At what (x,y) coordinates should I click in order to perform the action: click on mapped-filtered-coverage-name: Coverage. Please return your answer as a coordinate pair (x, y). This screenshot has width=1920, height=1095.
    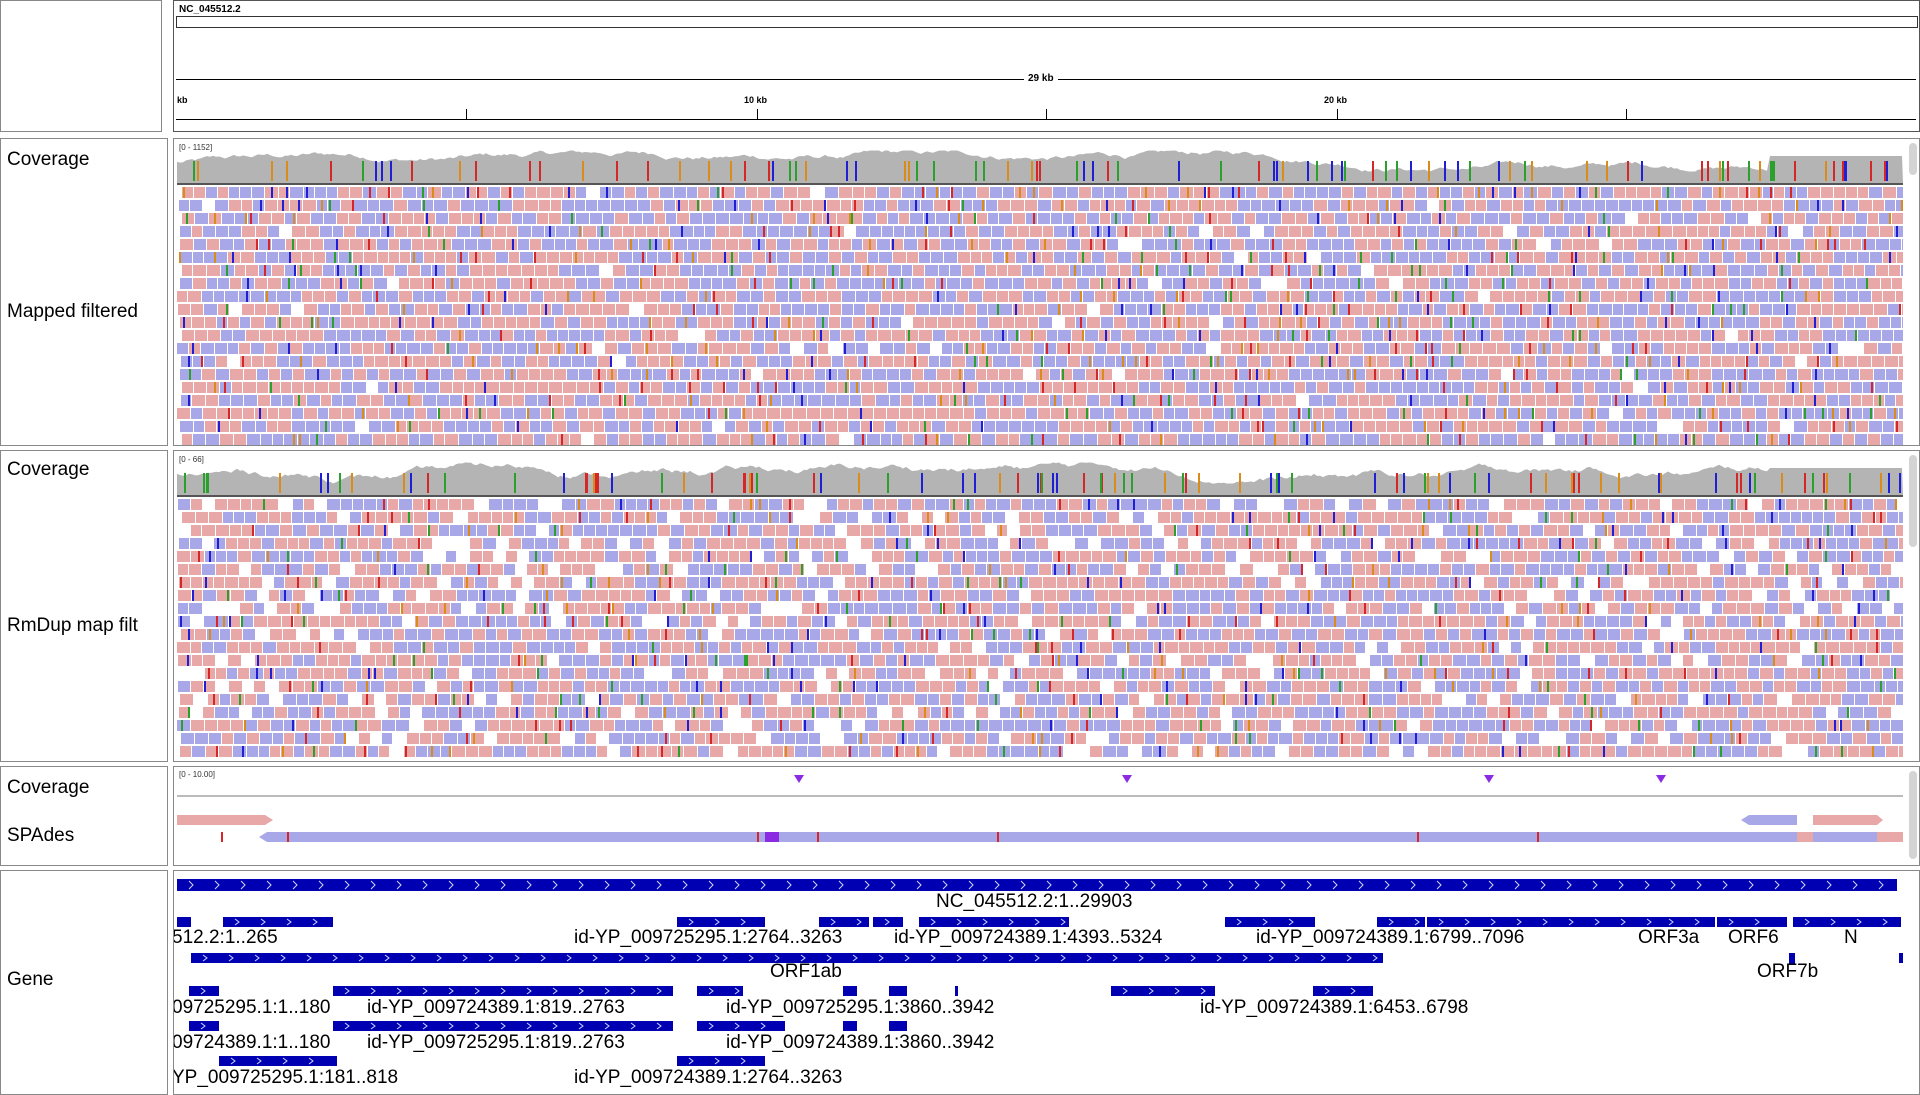
    Looking at the image, I should click on (48, 159).